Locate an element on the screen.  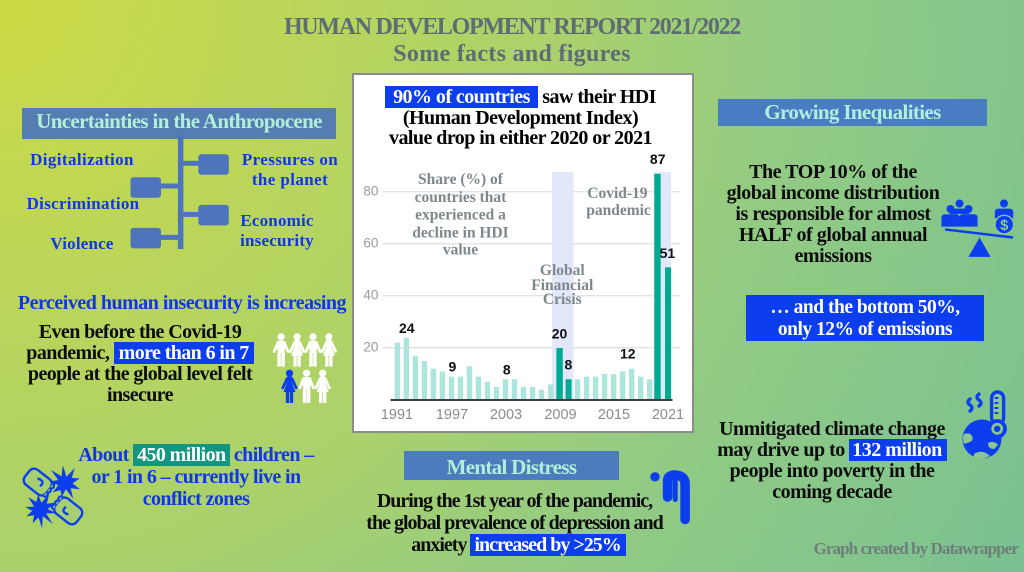
svg-text: 1991 is located at coordinates (397, 415).